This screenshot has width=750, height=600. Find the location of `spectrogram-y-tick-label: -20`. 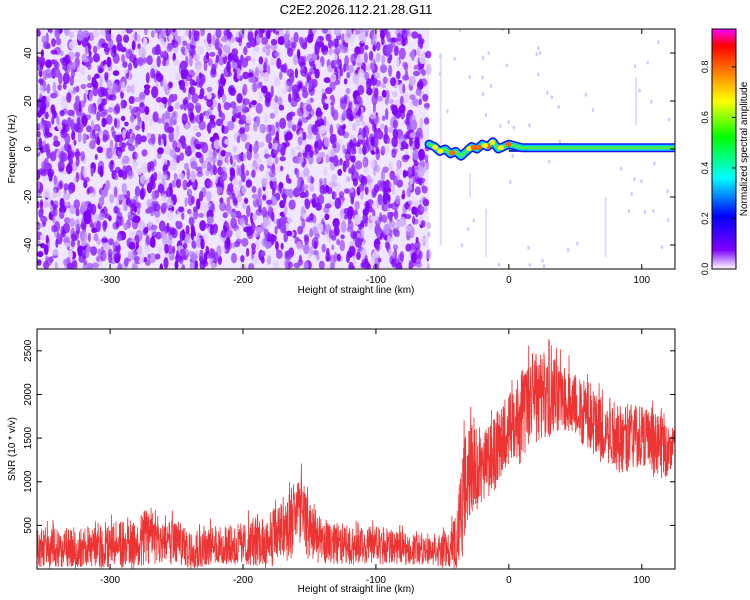

spectrogram-y-tick-label: -20 is located at coordinates (28, 196).